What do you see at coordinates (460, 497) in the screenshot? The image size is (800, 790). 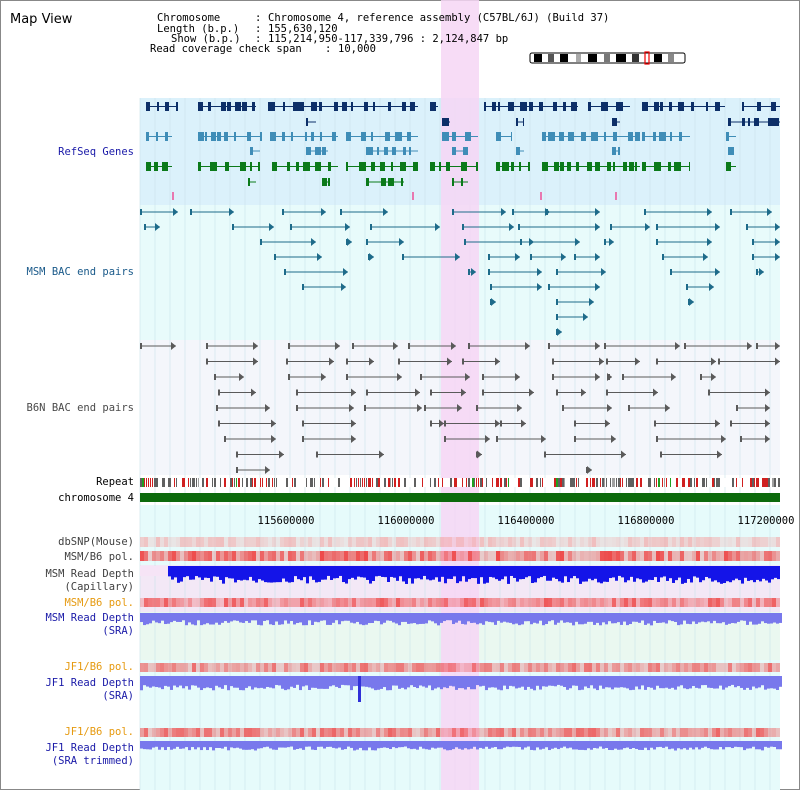 I see `chromosome-bar` at bounding box center [460, 497].